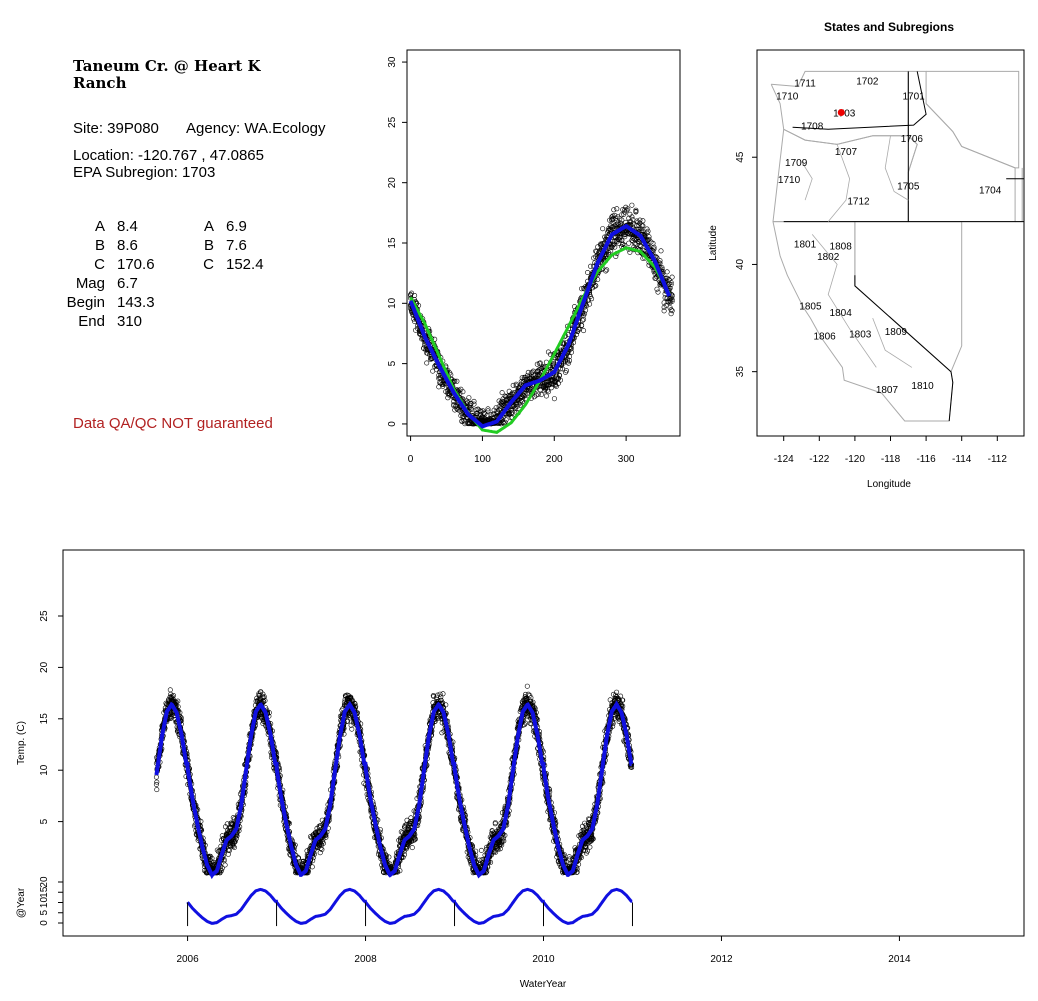 The width and height of the screenshot is (1038, 1001). Describe the element at coordinates (740, 372) in the screenshot. I see `map-y-tick-label: 35` at that location.